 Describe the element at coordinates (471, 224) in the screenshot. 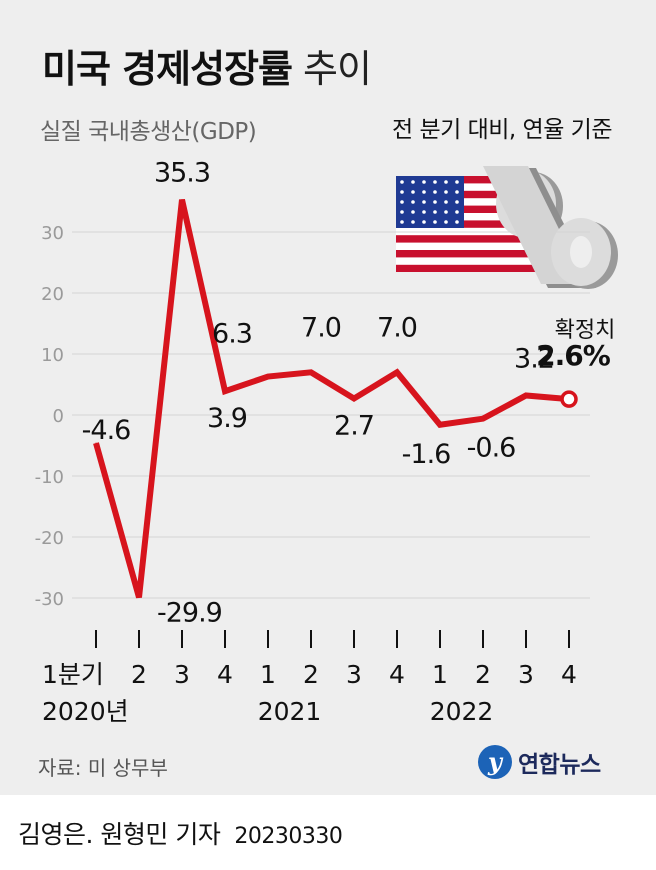

I see `us-flag-icon` at that location.